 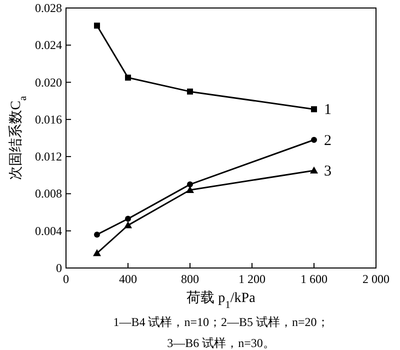 I want to click on x-axis-title: 荷载 p$_{1}$/kPa, so click(x=221, y=300).